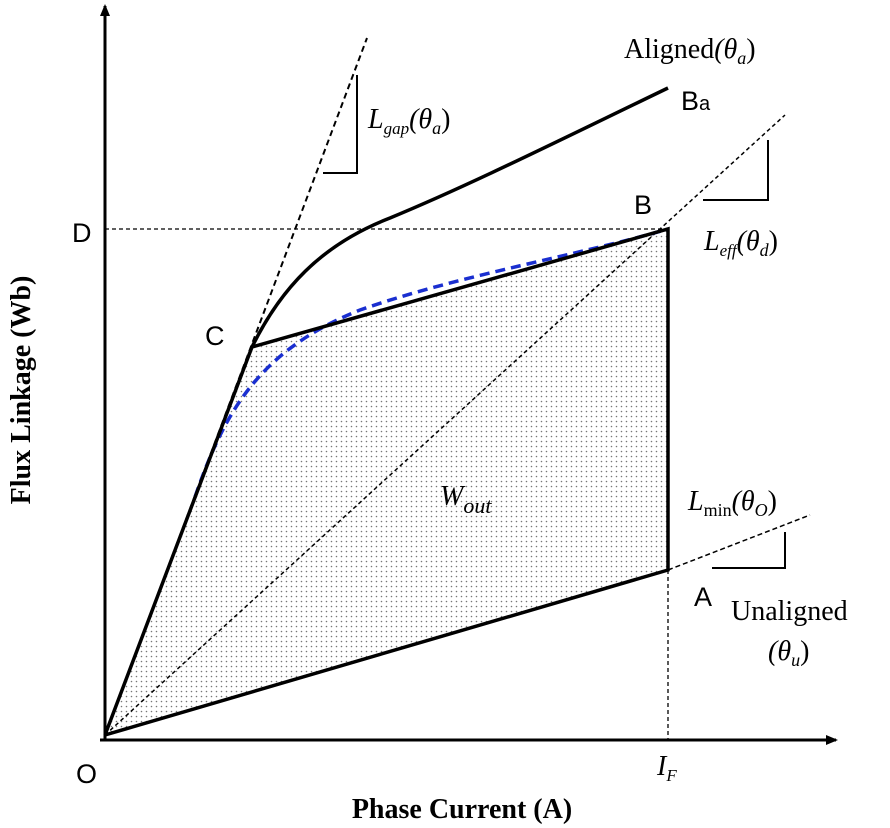  What do you see at coordinates (795, 660) in the screenshot?
I see `subscript: u` at bounding box center [795, 660].